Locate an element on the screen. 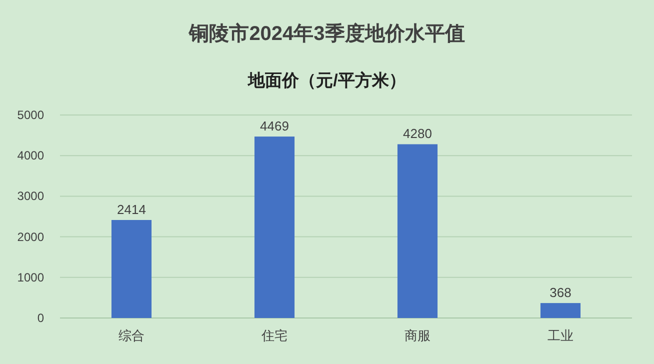 Image resolution: width=654 pixels, height=364 pixels. data-label: 368 is located at coordinates (561, 292).